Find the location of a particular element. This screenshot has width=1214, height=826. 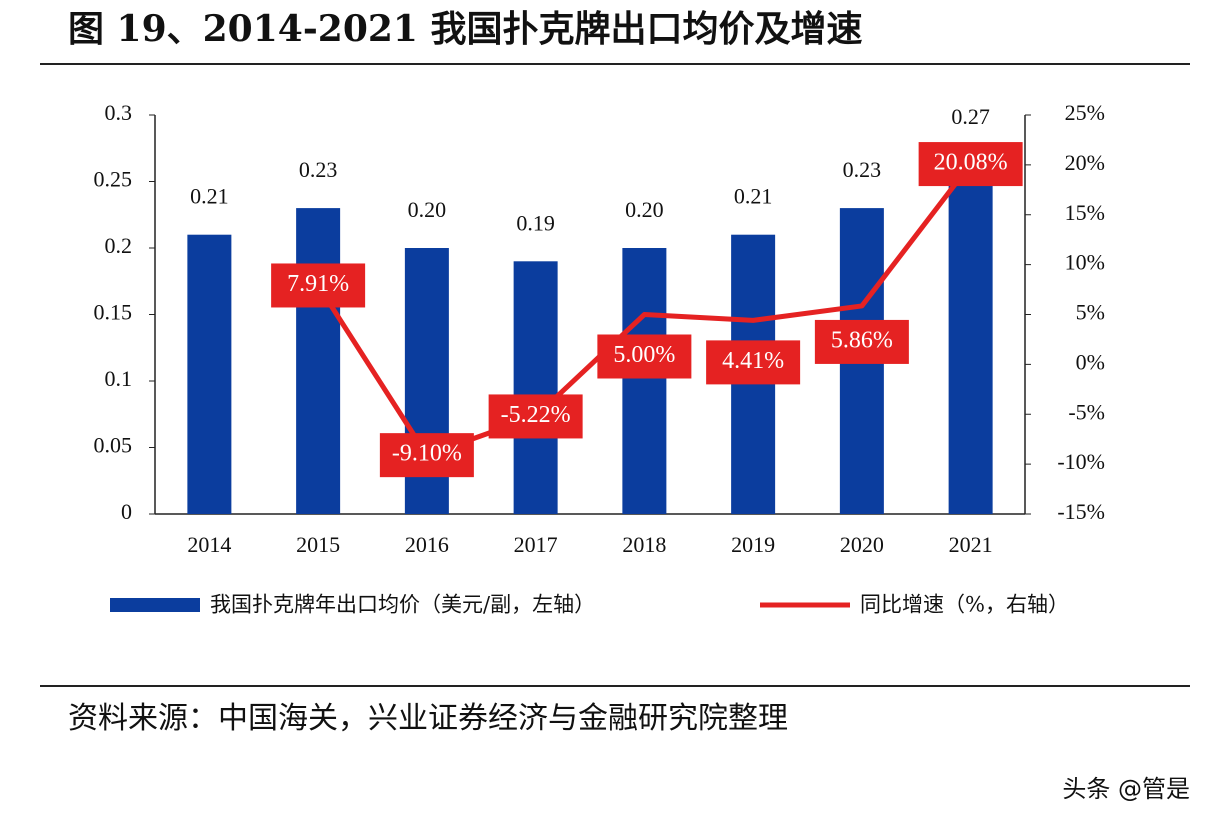

x-tick-label: 2017 is located at coordinates (536, 544).